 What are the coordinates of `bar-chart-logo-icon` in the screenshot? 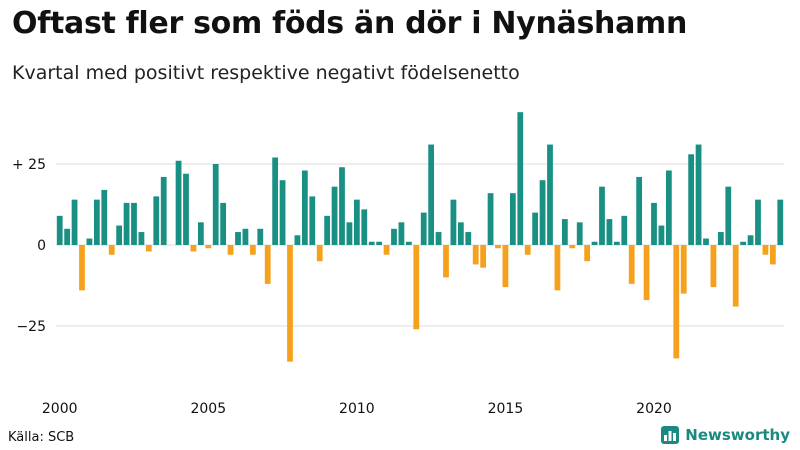 It's located at (670, 435).